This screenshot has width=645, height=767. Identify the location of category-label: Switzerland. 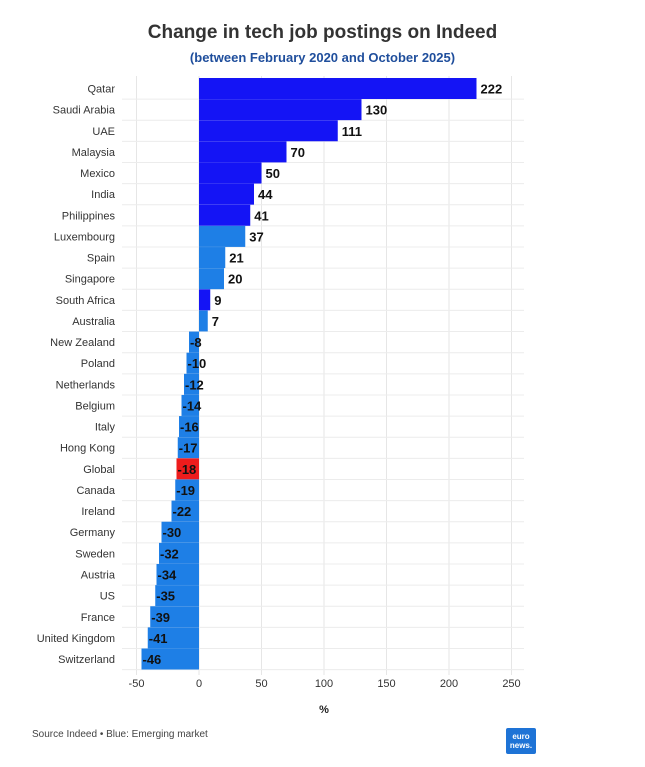
(86, 660).